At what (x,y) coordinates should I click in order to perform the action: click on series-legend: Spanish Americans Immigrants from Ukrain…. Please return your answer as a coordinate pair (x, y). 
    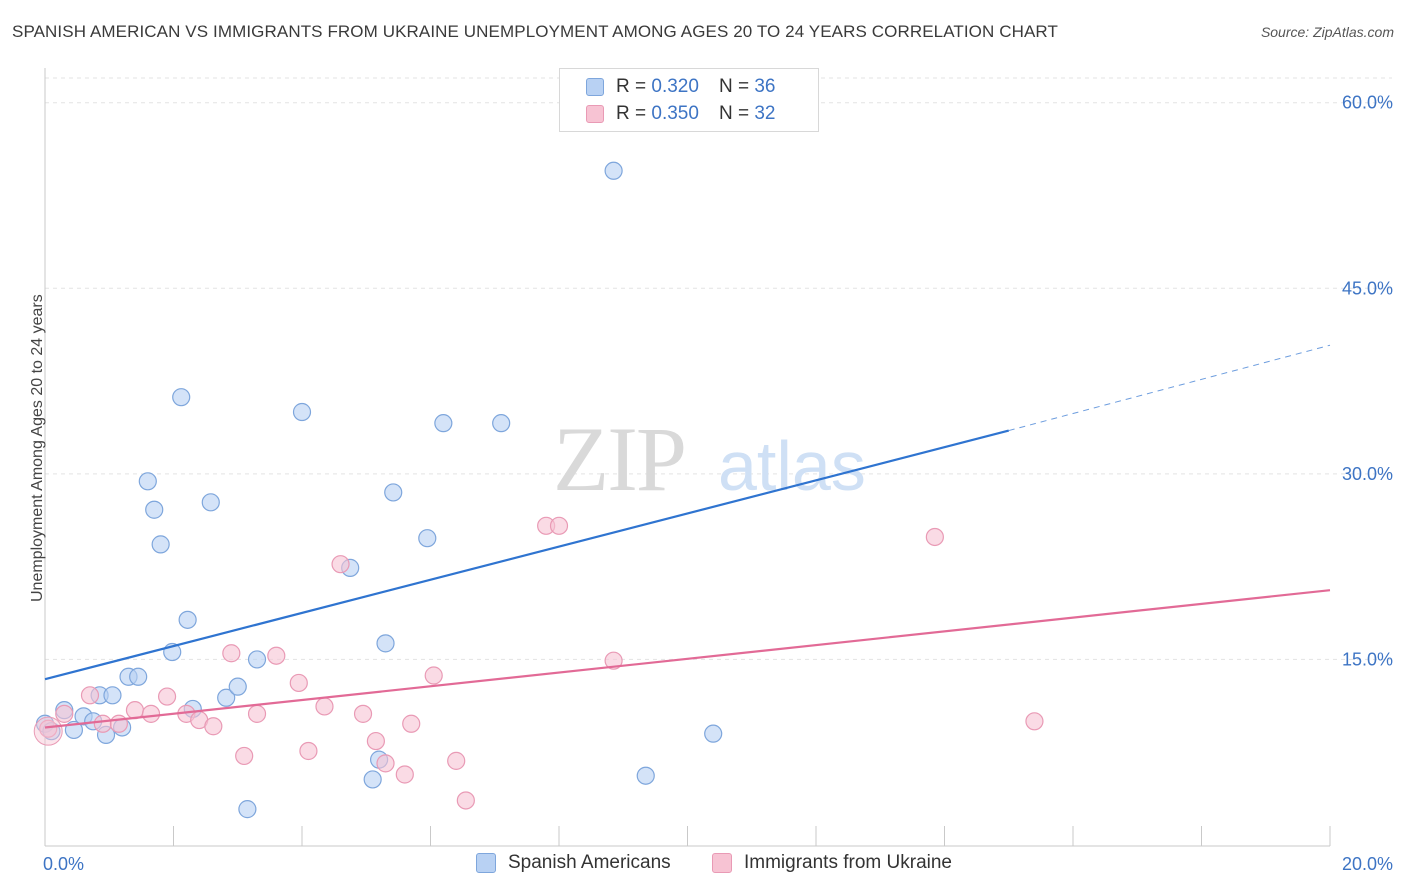
    Looking at the image, I should click on (703, 864).